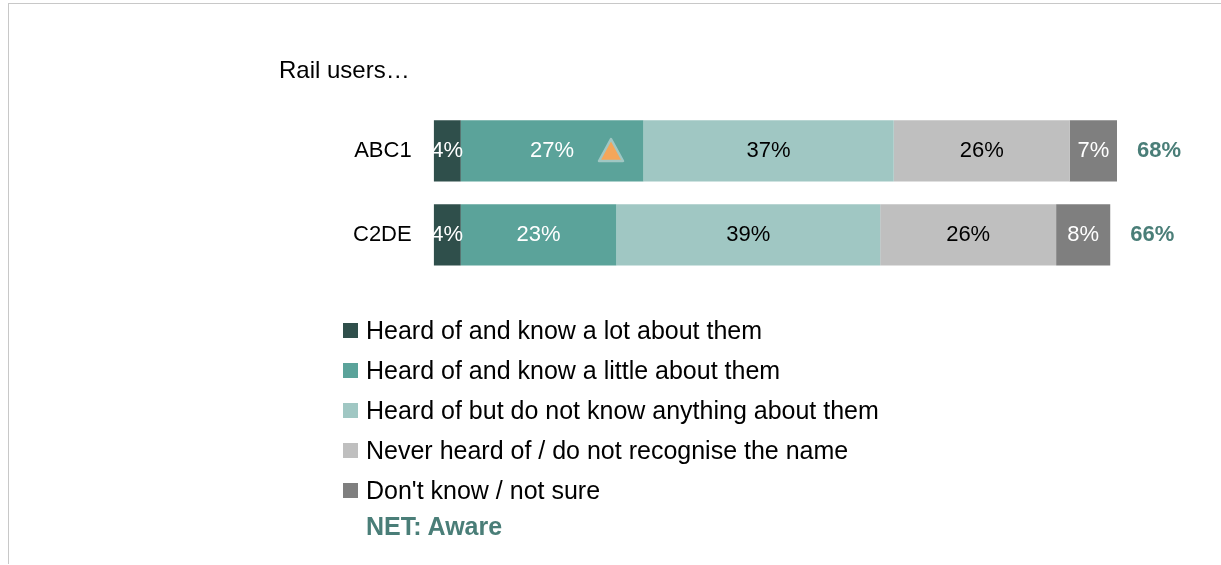  What do you see at coordinates (607, 450) in the screenshot?
I see `legend-label: Never heard of / do not recognise the name` at bounding box center [607, 450].